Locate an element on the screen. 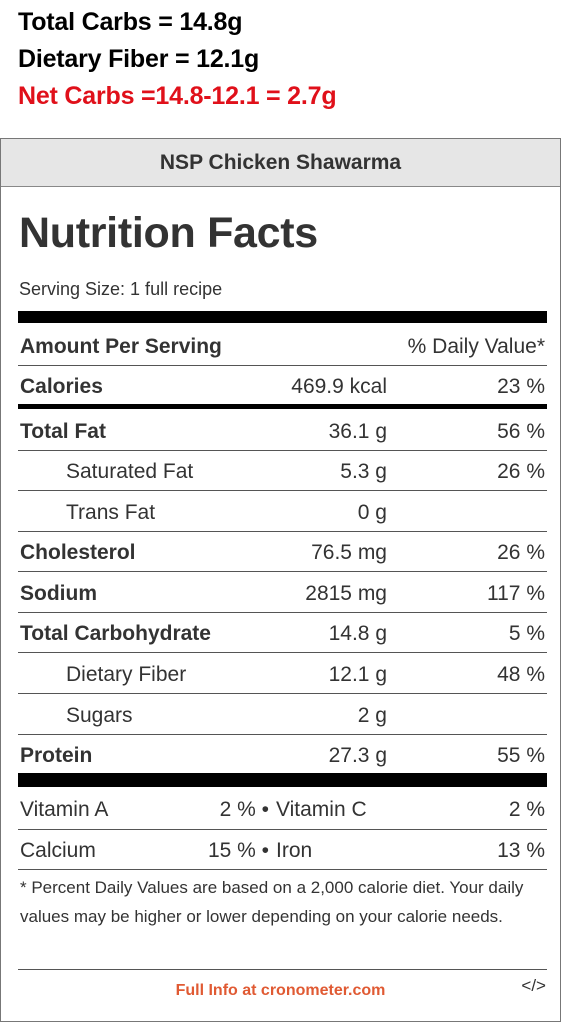 The width and height of the screenshot is (563, 1024). nutrient-row: Saturated Fat 5.3 g 26 % is located at coordinates (282, 470).